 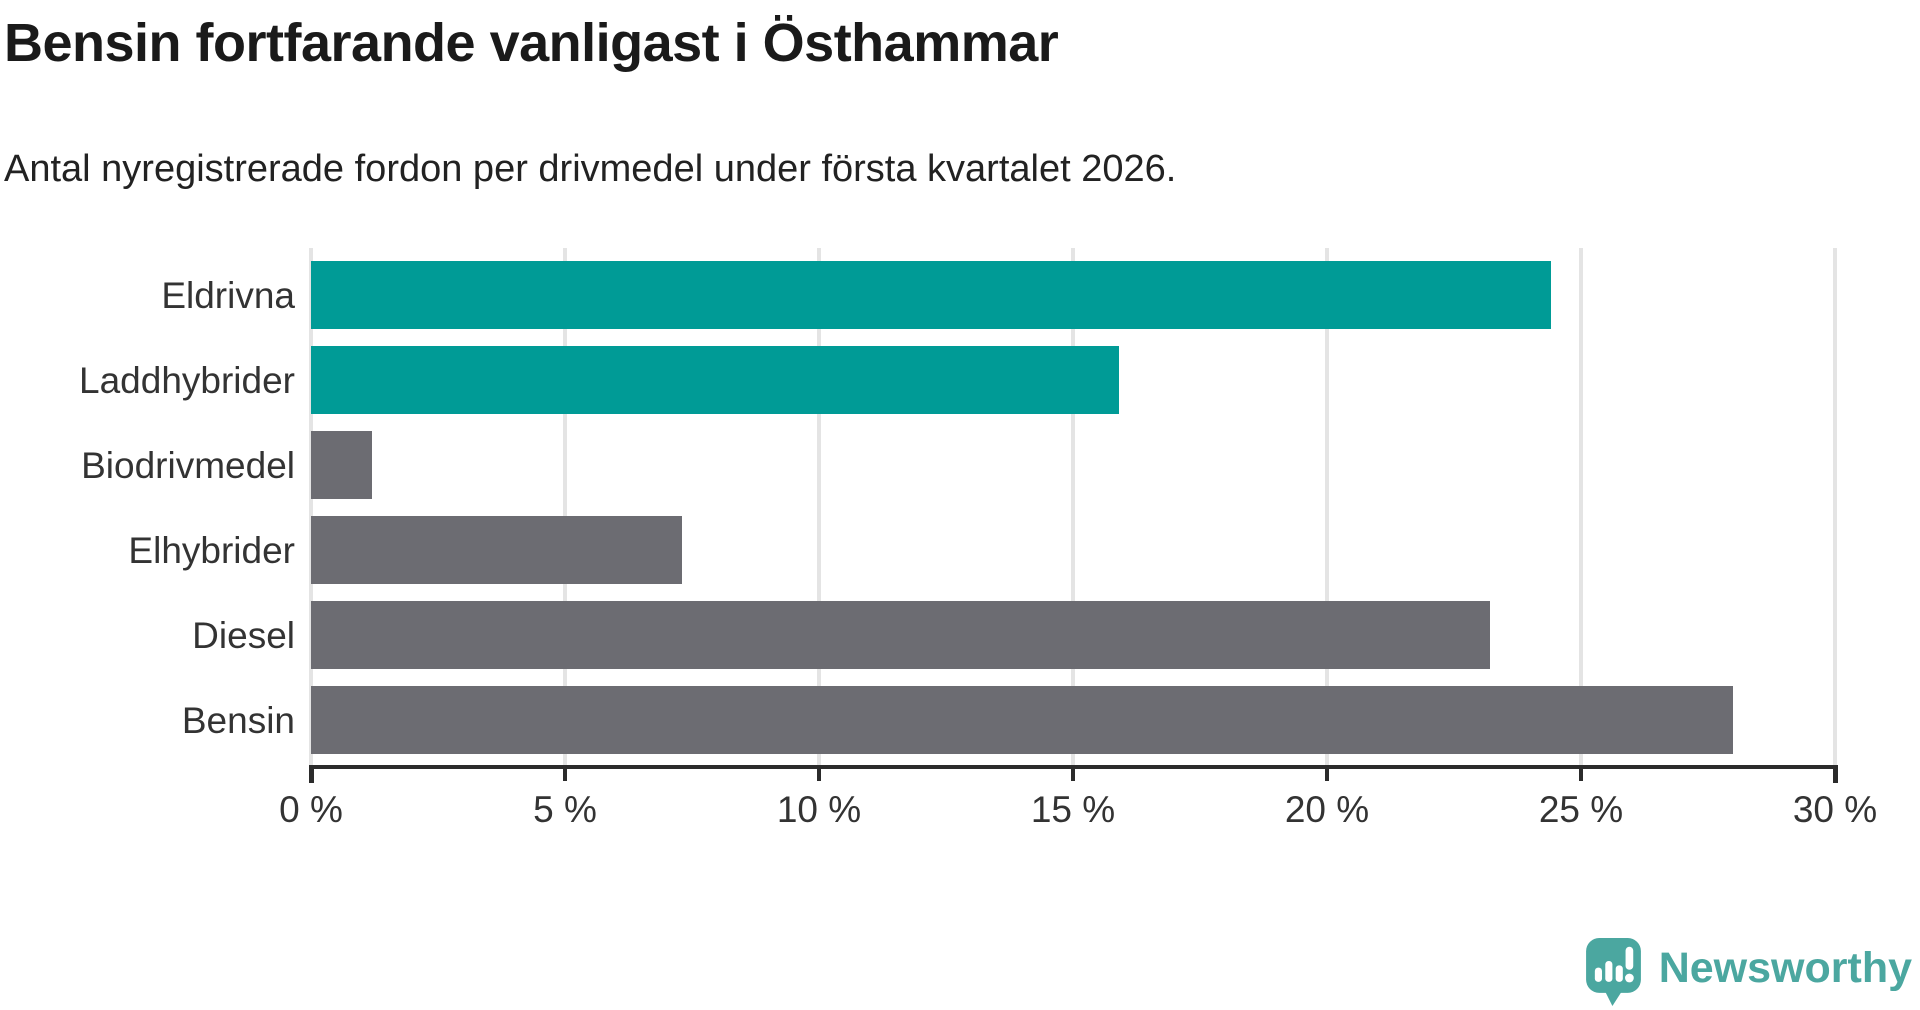 I want to click on x-tick-label-5: 5 %, so click(x=565, y=809).